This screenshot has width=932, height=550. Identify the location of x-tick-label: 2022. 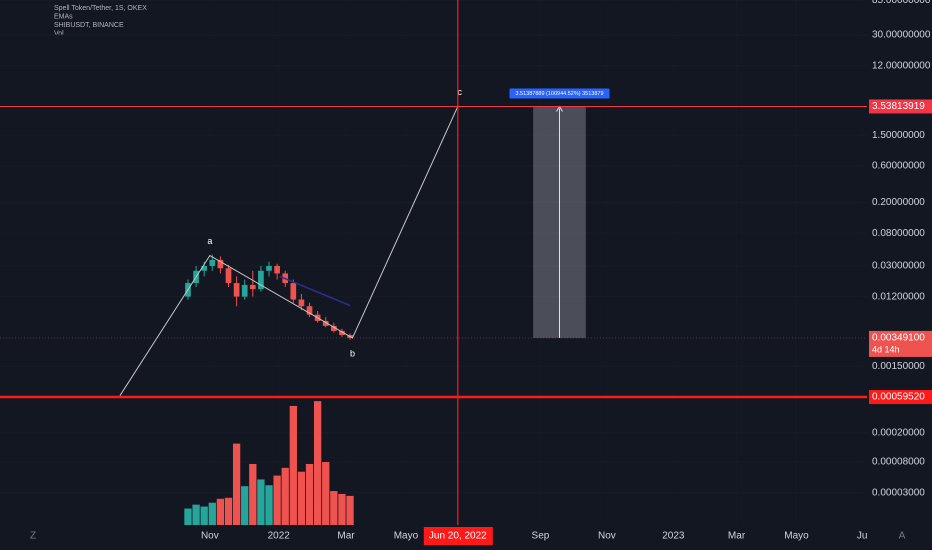
(279, 536).